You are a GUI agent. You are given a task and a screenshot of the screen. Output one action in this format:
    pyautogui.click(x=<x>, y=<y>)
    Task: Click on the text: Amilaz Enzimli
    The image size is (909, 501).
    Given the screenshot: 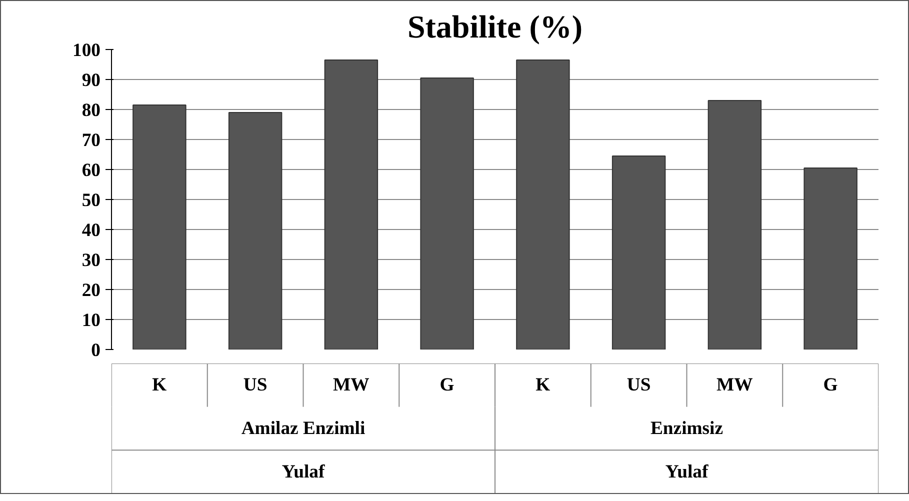 What is the action you would take?
    pyautogui.click(x=303, y=428)
    